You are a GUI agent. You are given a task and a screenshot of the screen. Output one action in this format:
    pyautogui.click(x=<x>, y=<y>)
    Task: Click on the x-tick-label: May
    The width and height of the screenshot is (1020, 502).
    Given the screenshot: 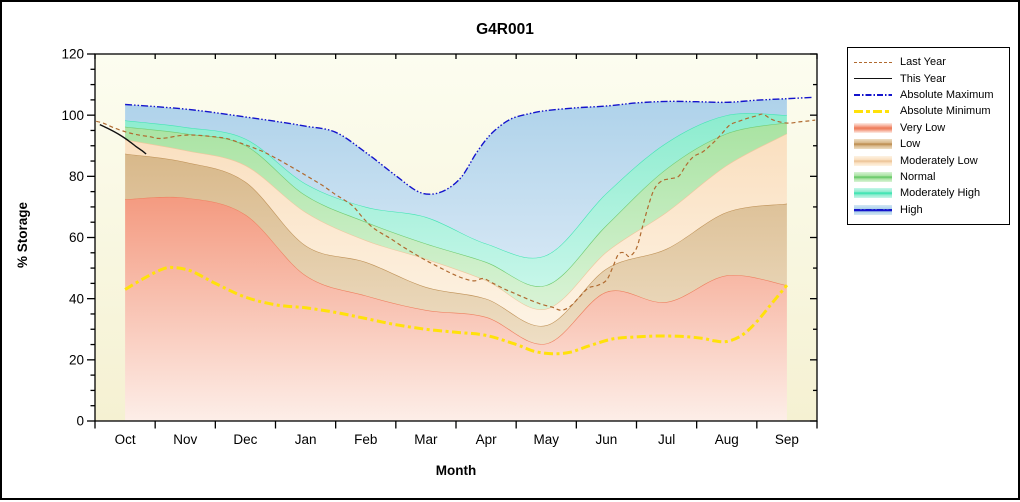 What is the action you would take?
    pyautogui.click(x=546, y=439)
    